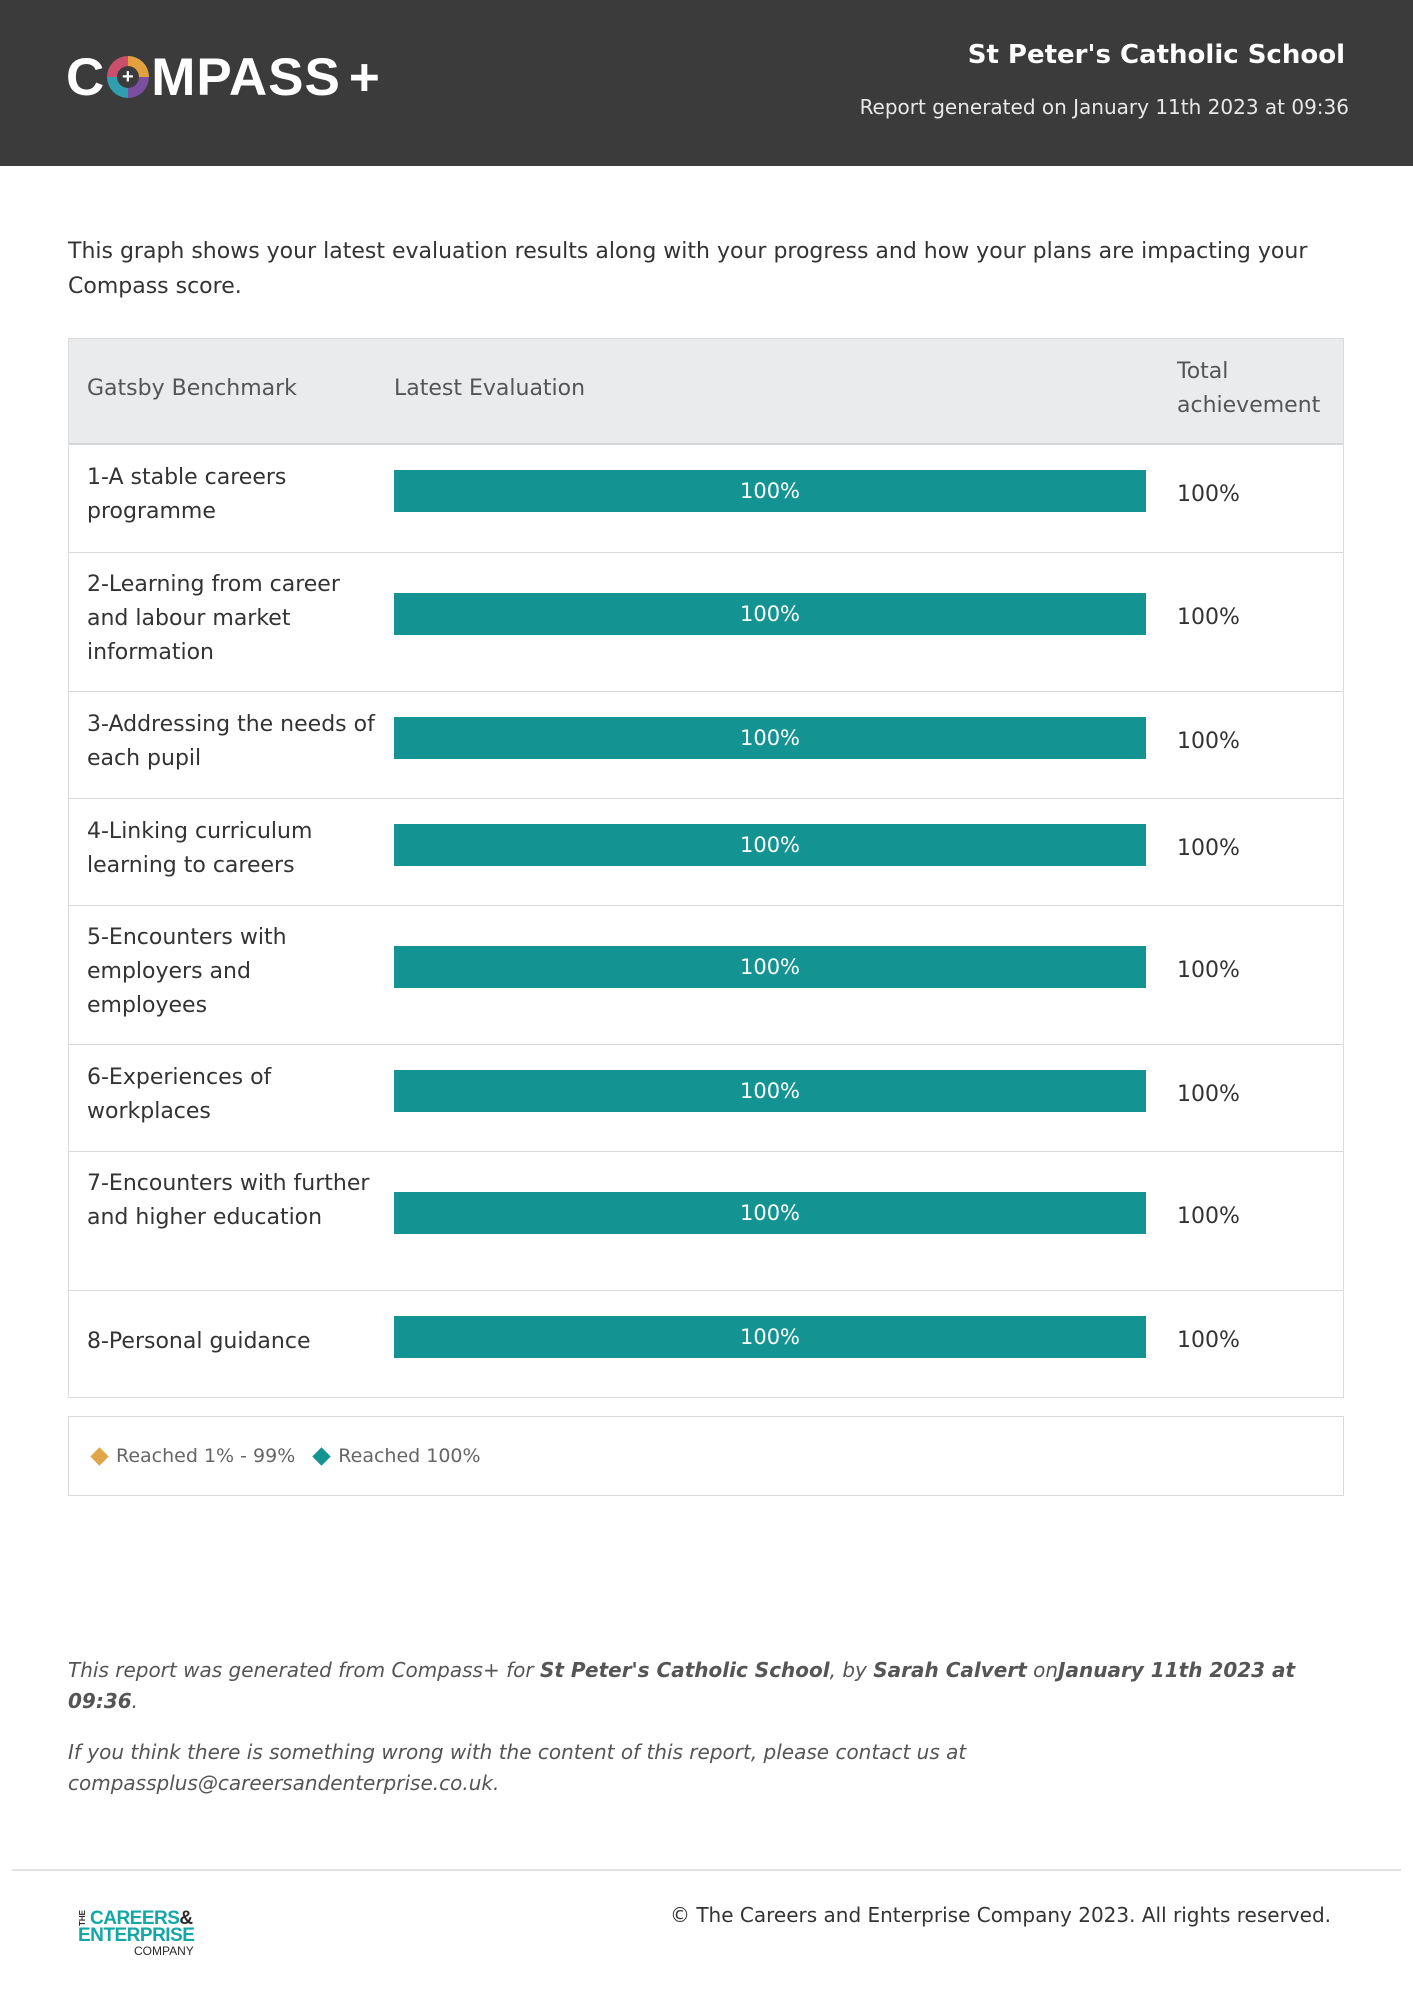 The height and width of the screenshot is (2000, 1413). I want to click on note-school: St Peter's Catholic School, so click(684, 1670).